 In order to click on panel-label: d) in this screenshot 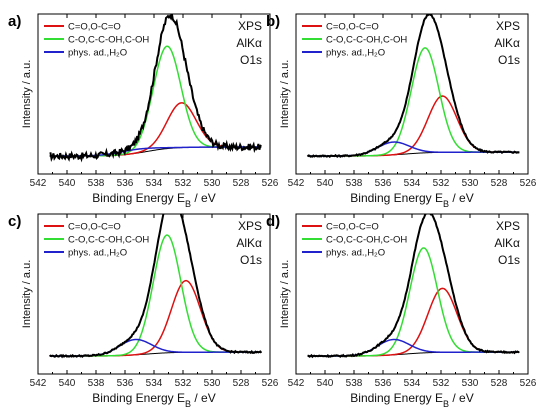, I will do `click(273, 221)`.